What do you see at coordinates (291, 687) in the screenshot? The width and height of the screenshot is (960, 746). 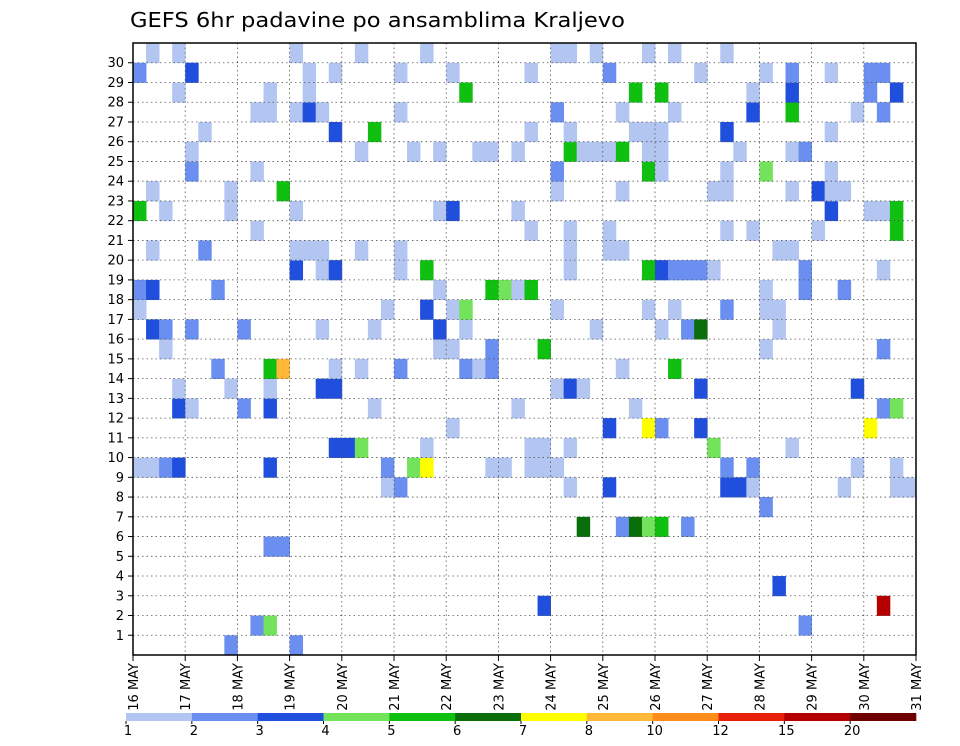 I see `x-tick-label: 19 MAY` at bounding box center [291, 687].